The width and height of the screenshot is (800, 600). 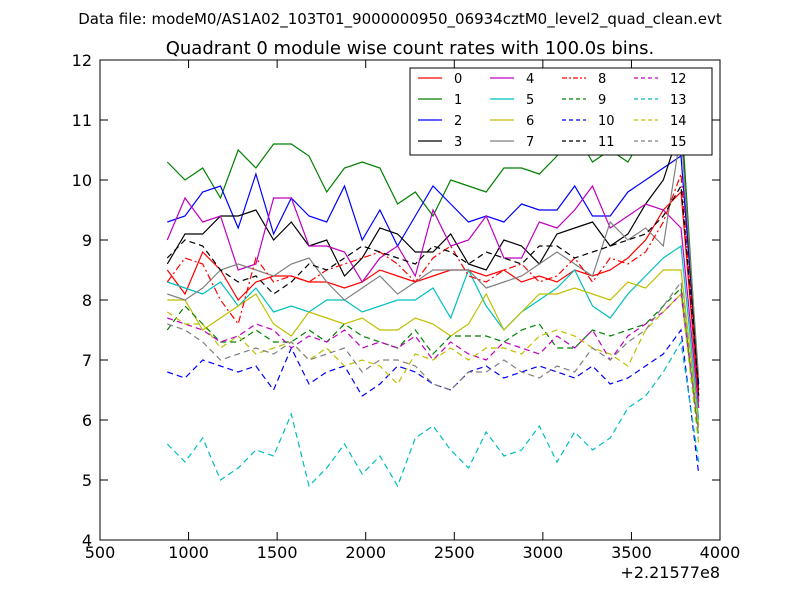 I want to click on legend-label-12: 12, so click(x=678, y=79).